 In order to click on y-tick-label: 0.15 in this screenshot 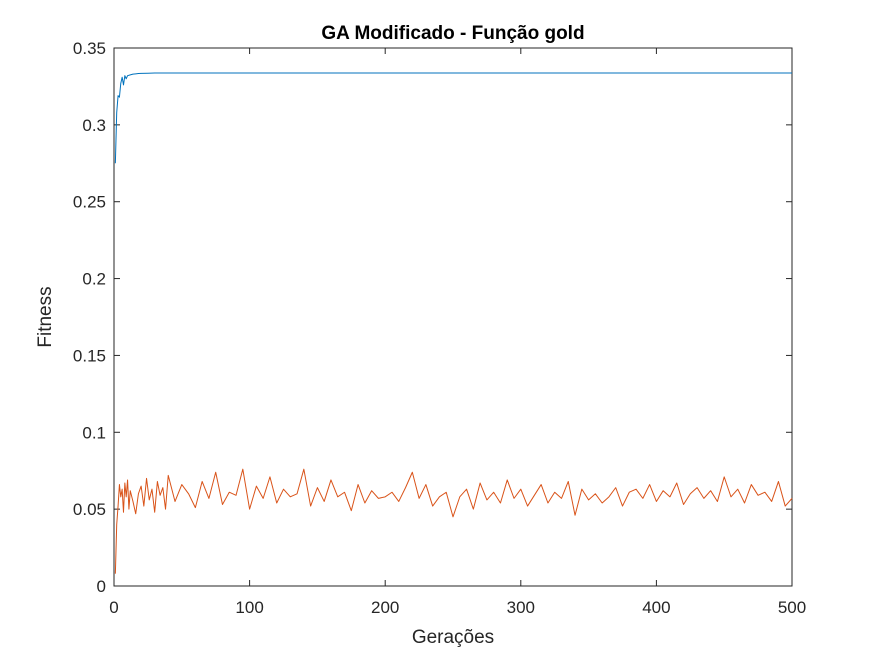, I will do `click(89, 355)`.